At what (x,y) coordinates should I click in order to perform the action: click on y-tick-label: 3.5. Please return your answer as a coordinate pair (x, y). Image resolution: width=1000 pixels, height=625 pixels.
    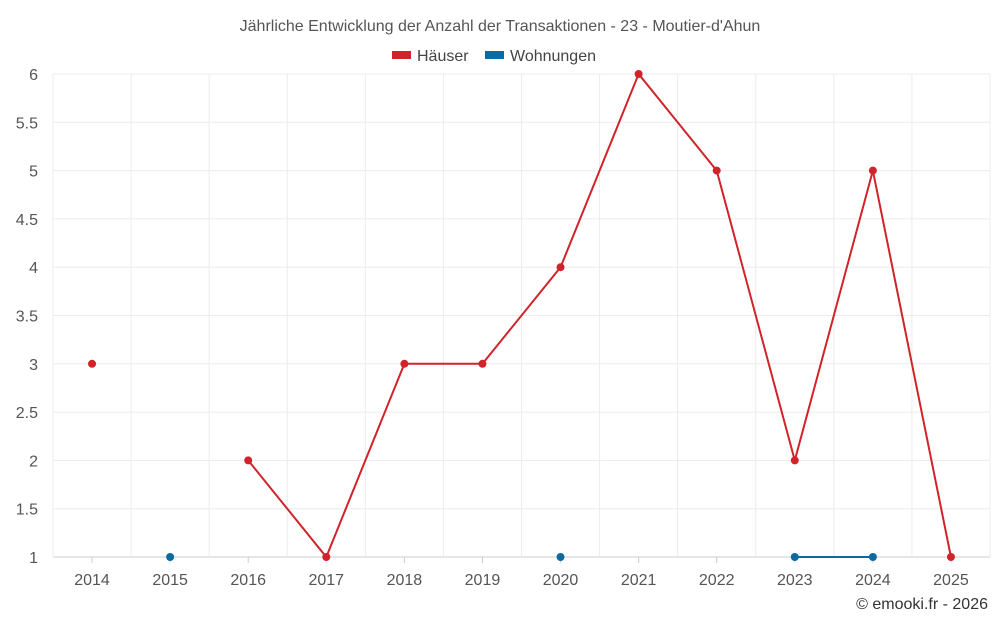
    Looking at the image, I should click on (27, 317).